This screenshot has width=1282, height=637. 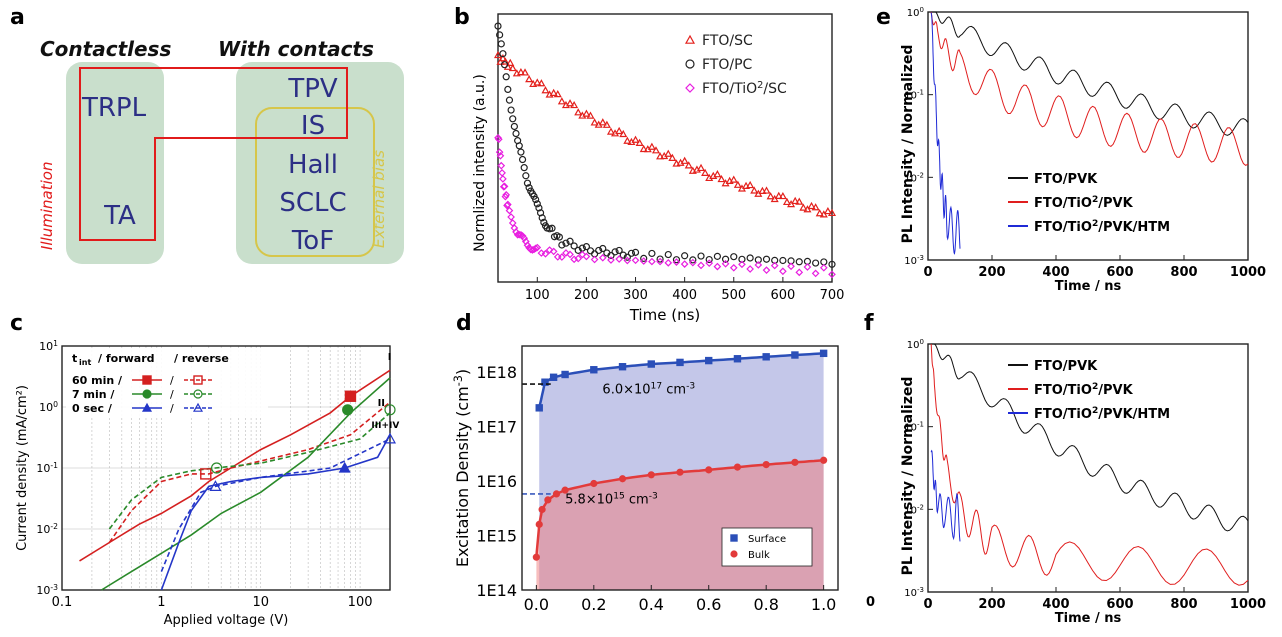 What do you see at coordinates (914, 427) in the screenshot?
I see `chart-f-ytick-label: 10-1` at bounding box center [914, 427].